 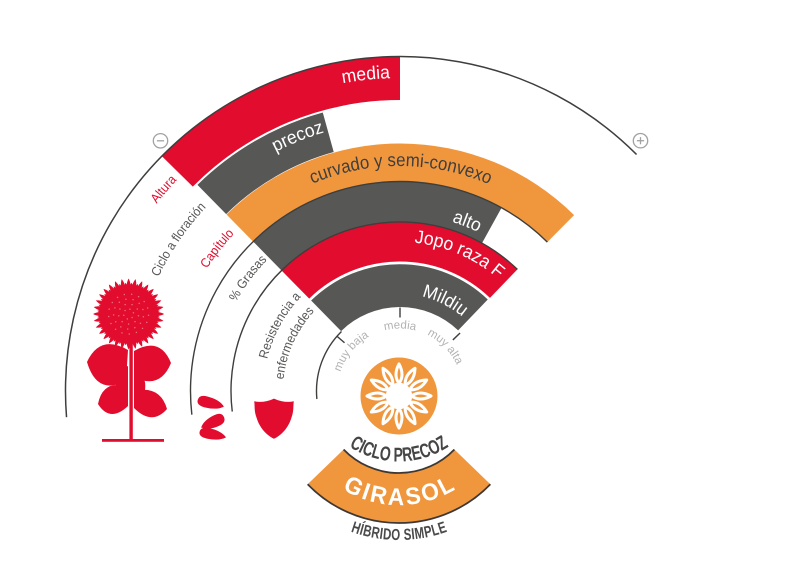 What do you see at coordinates (395, 496) in the screenshot?
I see `svg-text: A` at bounding box center [395, 496].